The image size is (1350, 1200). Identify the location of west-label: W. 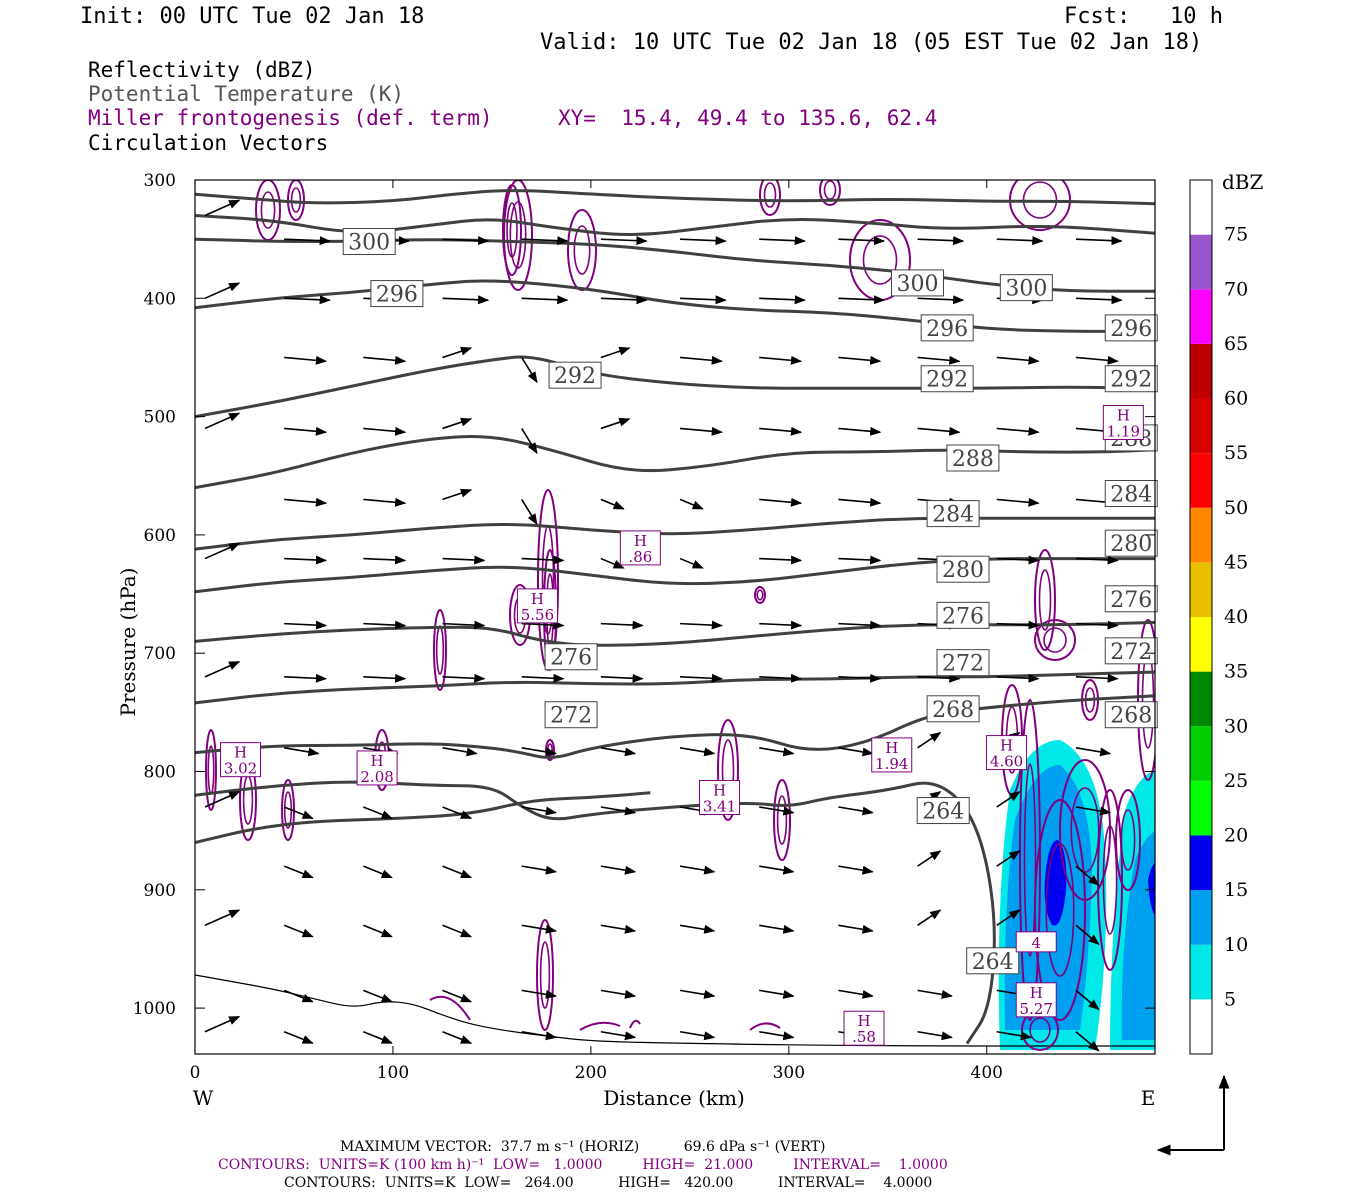
(203, 1098).